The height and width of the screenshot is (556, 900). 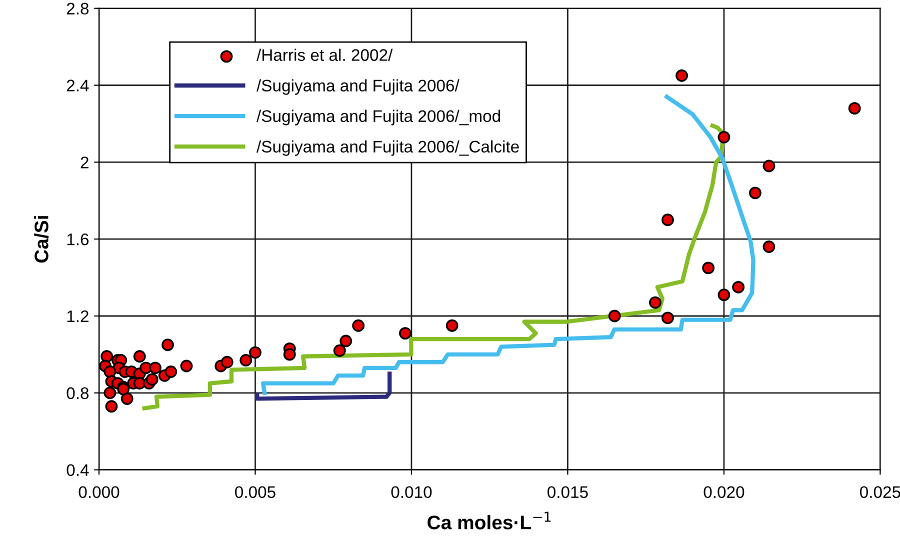 I want to click on x-tick-label: 0.005, so click(x=255, y=492).